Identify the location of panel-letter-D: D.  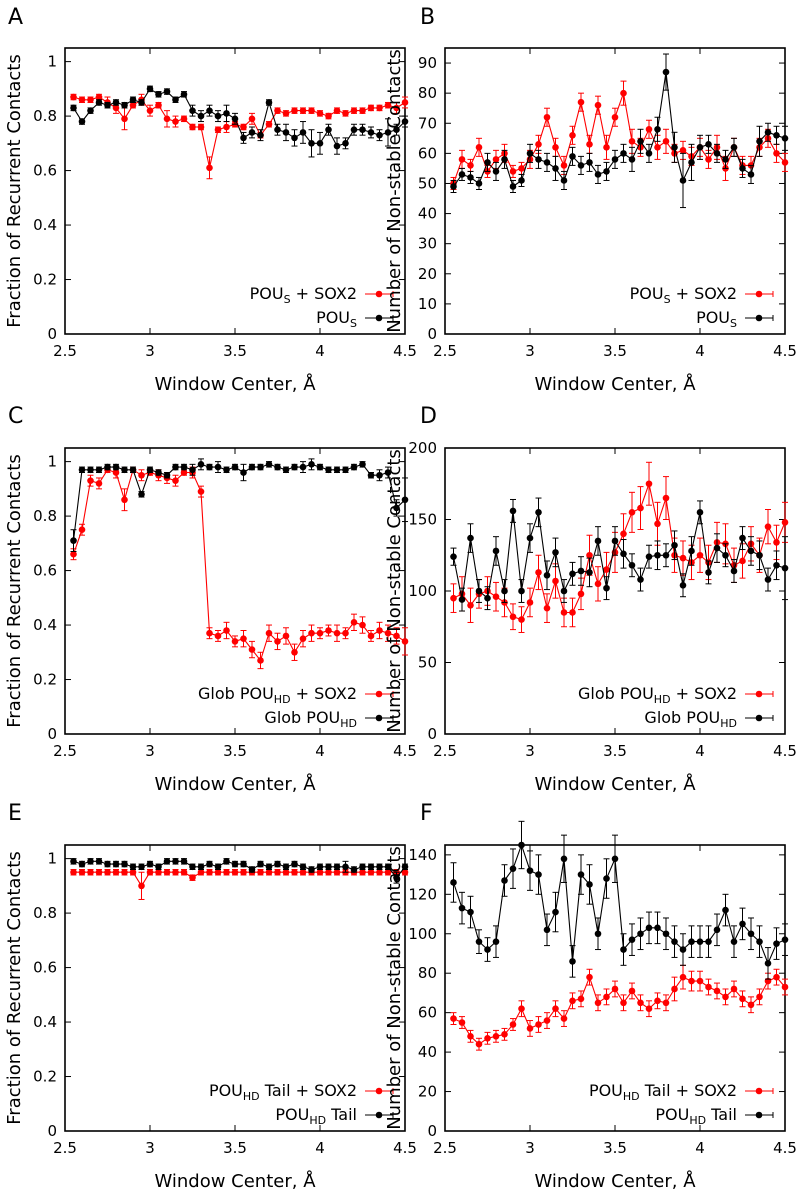
(428, 416).